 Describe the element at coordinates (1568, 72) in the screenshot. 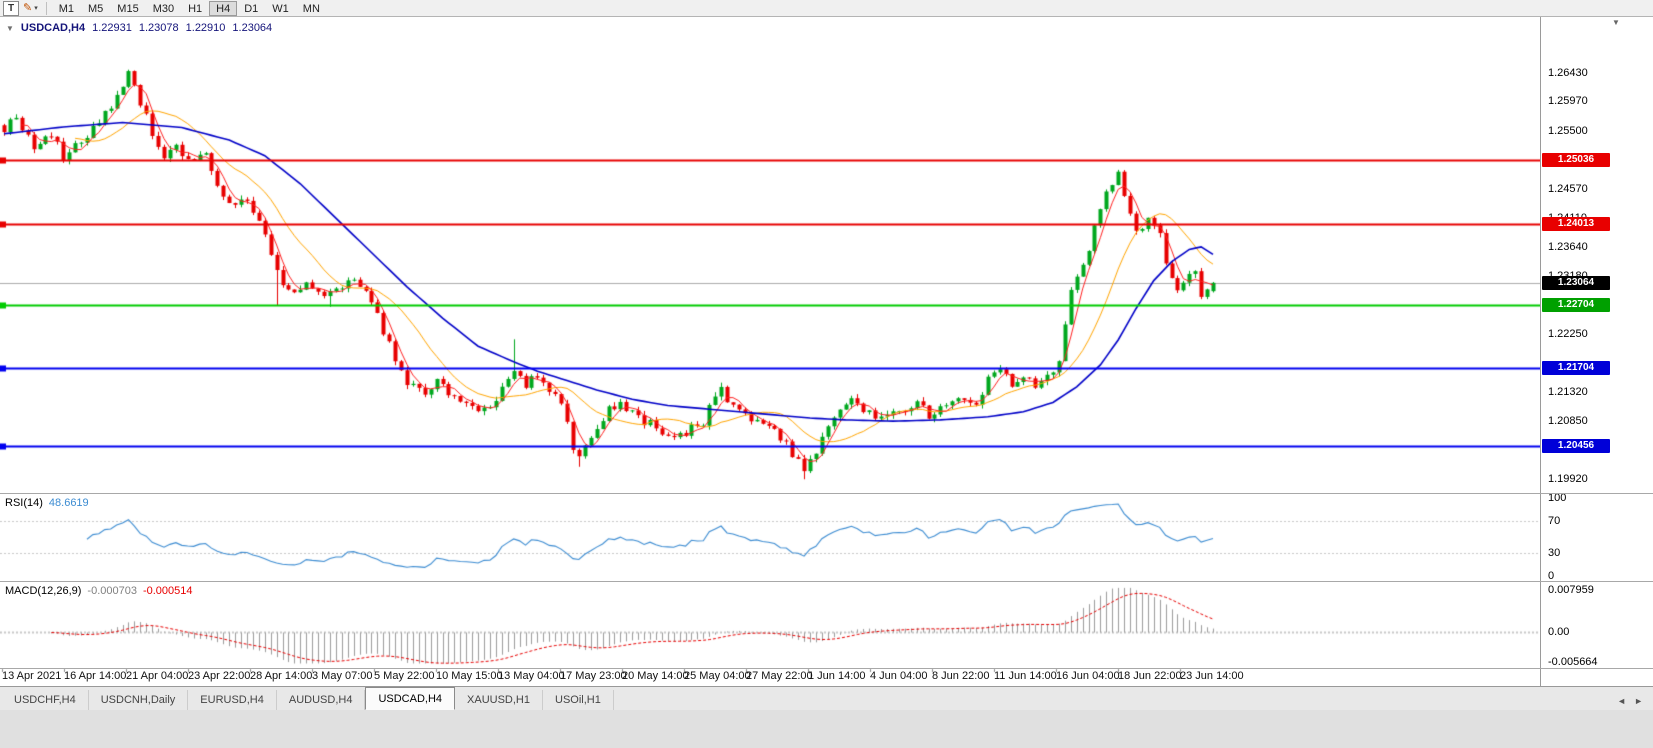

I see `price-tick: 1.26430` at that location.